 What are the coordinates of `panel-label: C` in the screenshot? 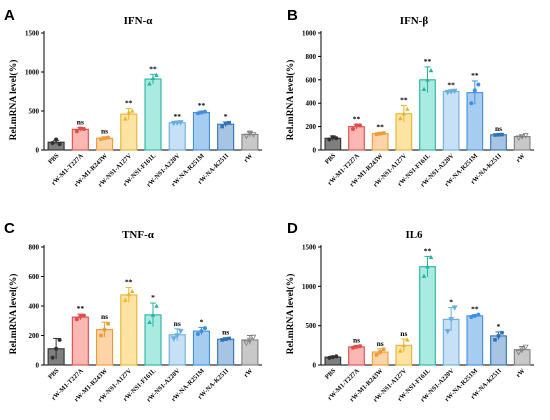 It's located at (9, 228).